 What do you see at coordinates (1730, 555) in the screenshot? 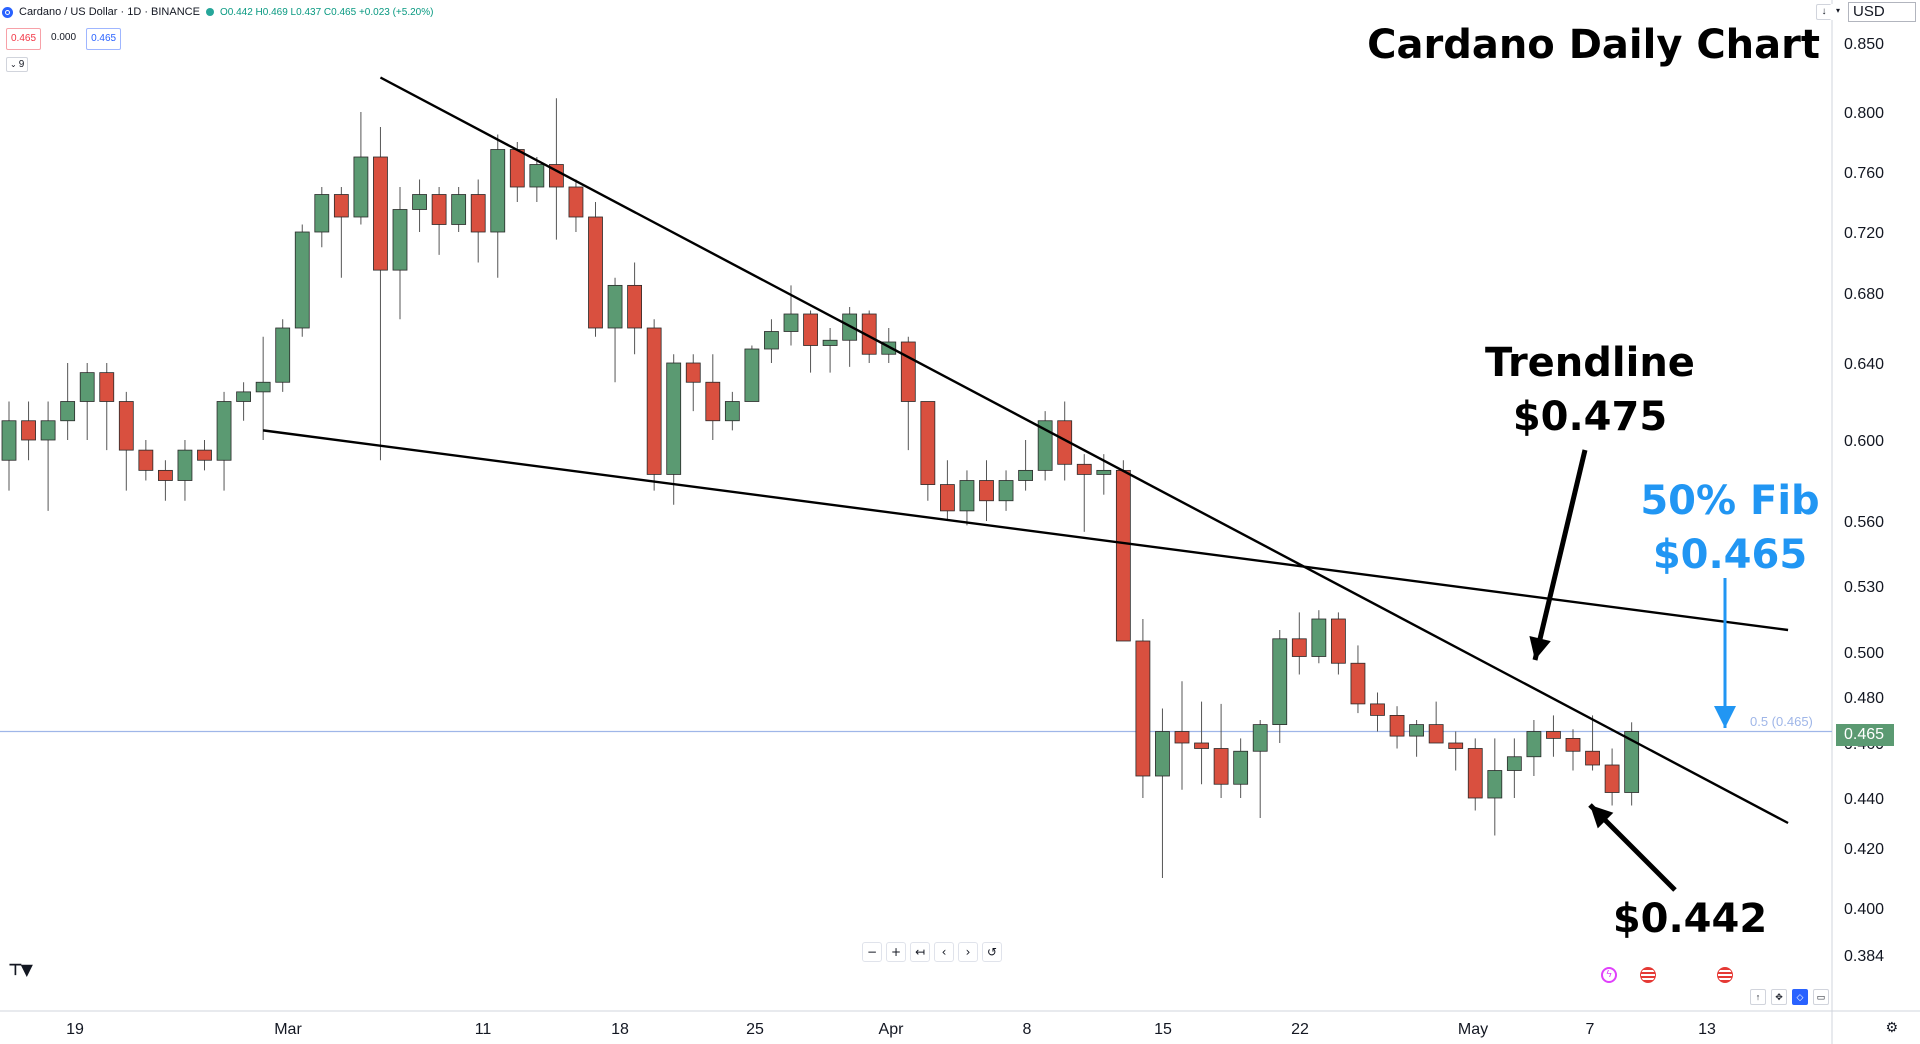
I see `fib-price: $0.465` at bounding box center [1730, 555].